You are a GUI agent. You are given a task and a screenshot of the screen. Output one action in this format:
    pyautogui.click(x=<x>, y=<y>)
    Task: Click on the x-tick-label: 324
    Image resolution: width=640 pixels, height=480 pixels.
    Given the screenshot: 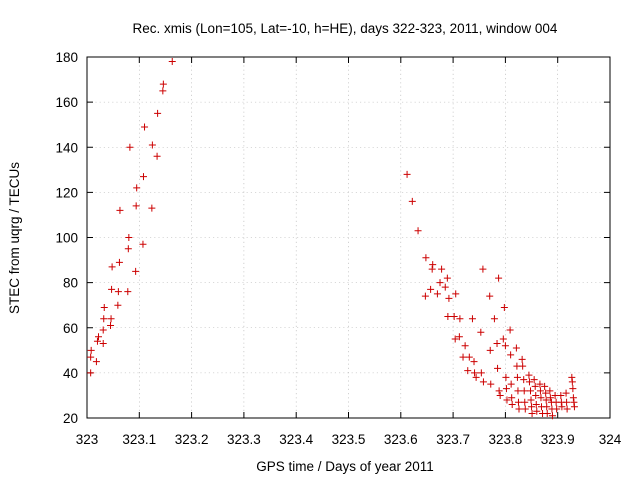 What is the action you would take?
    pyautogui.click(x=610, y=439)
    